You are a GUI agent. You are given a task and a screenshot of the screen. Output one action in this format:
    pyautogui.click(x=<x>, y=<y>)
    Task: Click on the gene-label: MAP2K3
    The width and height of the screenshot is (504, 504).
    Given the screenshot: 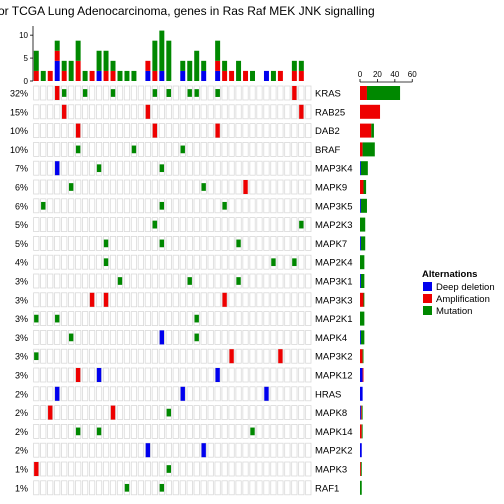 What is the action you would take?
    pyautogui.click(x=334, y=225)
    